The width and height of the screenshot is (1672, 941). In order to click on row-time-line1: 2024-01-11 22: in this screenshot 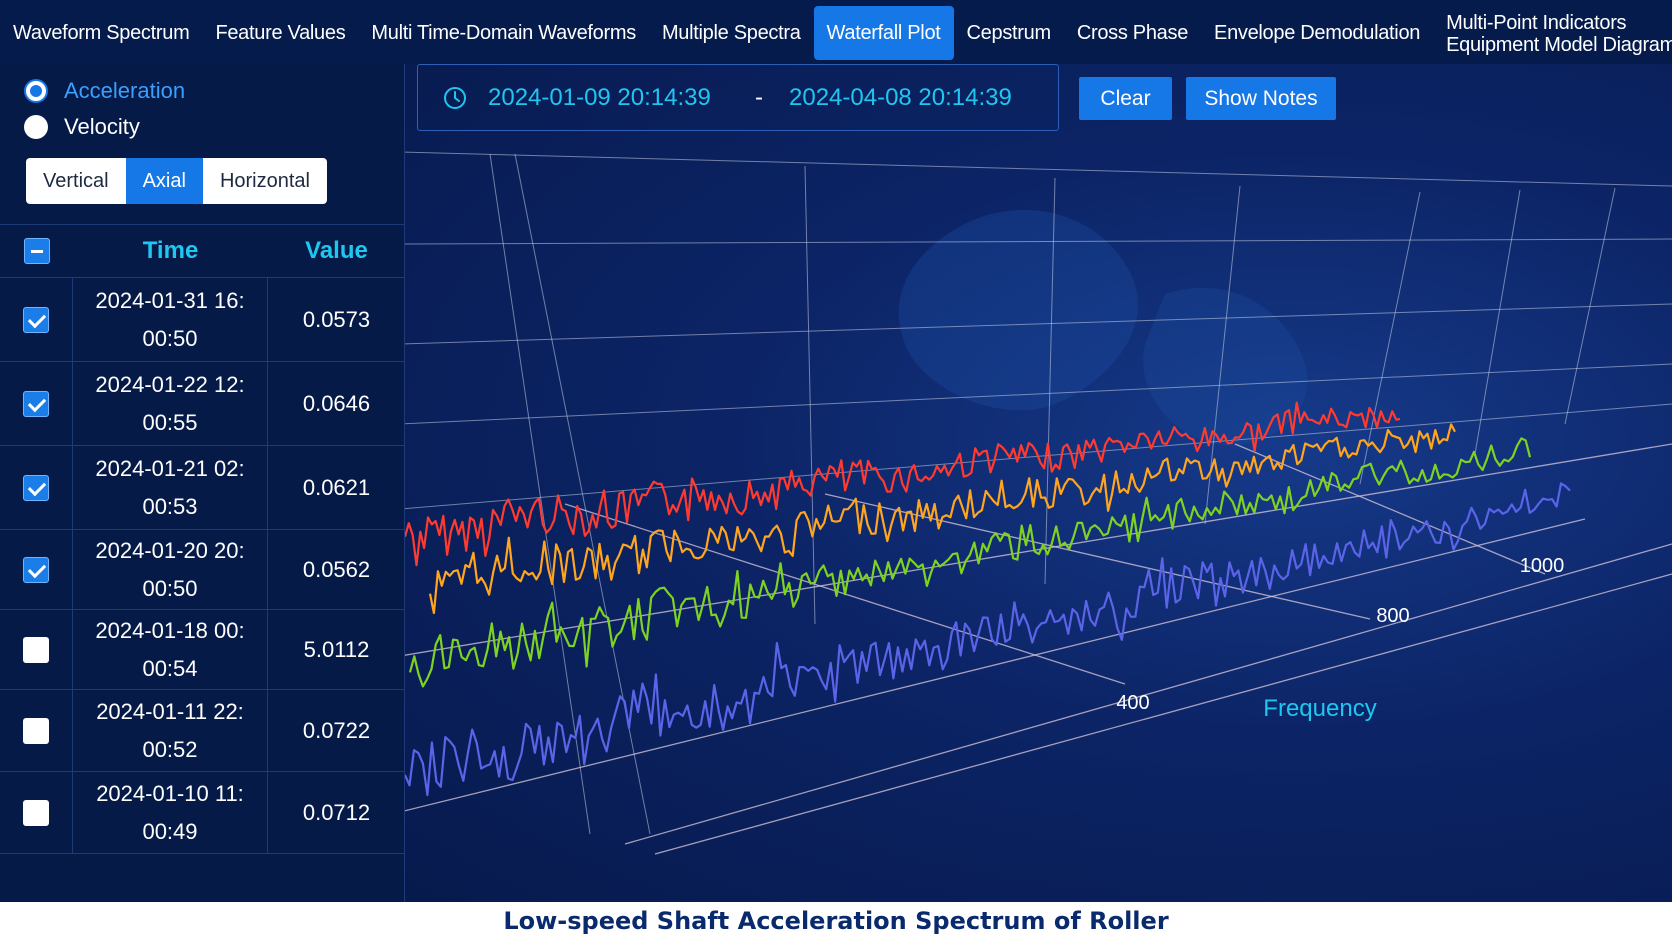, I will do `click(170, 711)`.